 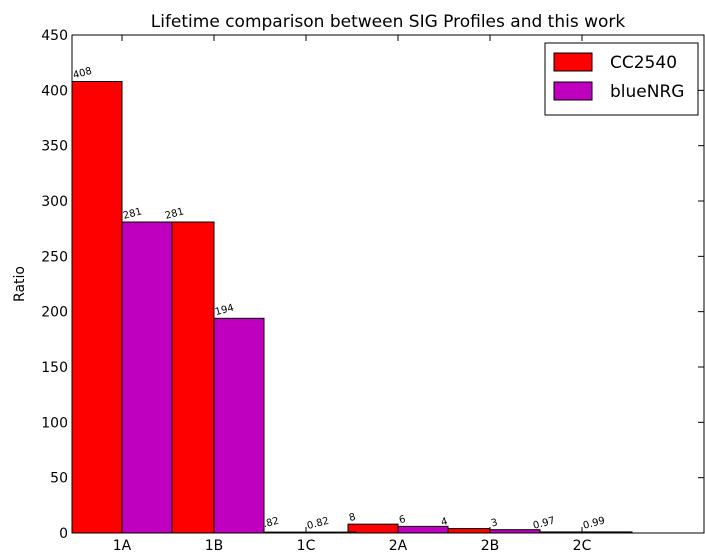 What do you see at coordinates (63, 534) in the screenshot?
I see `y-tick-label: 0` at bounding box center [63, 534].